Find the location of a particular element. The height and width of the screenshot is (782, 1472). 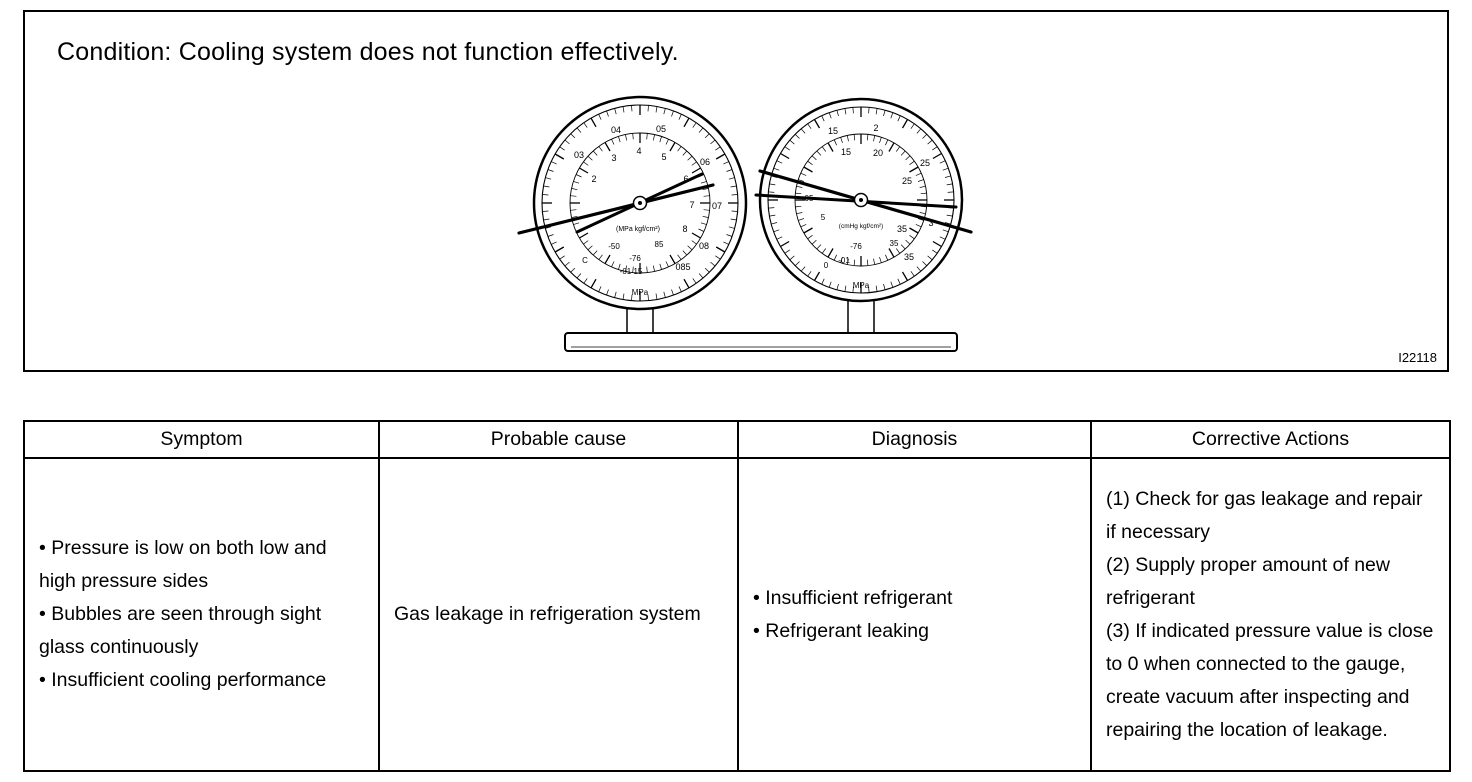

gauge-scale-label: 0 is located at coordinates (826, 265).